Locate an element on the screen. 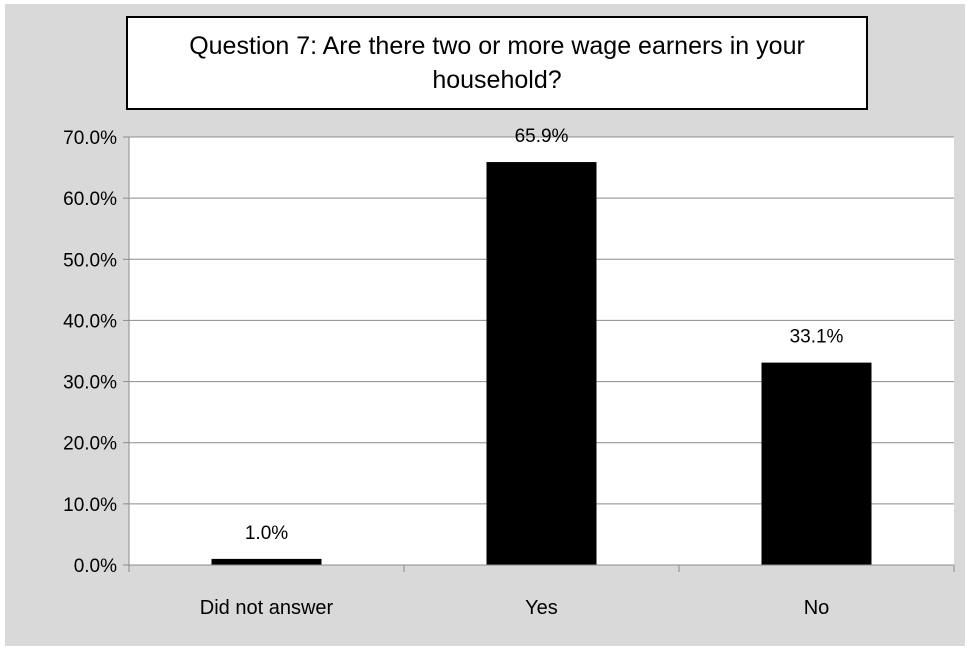  y-tick-label: 0.0% is located at coordinates (95, 566).